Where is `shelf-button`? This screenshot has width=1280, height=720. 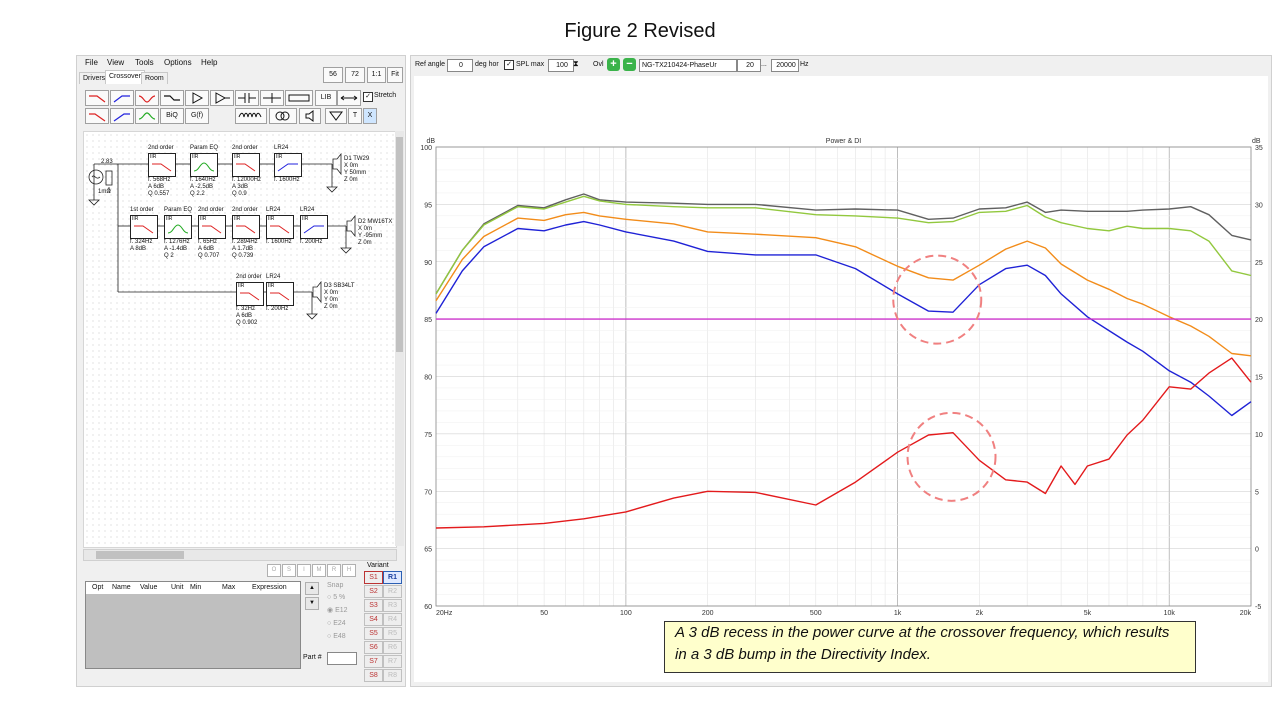 shelf-button is located at coordinates (172, 98).